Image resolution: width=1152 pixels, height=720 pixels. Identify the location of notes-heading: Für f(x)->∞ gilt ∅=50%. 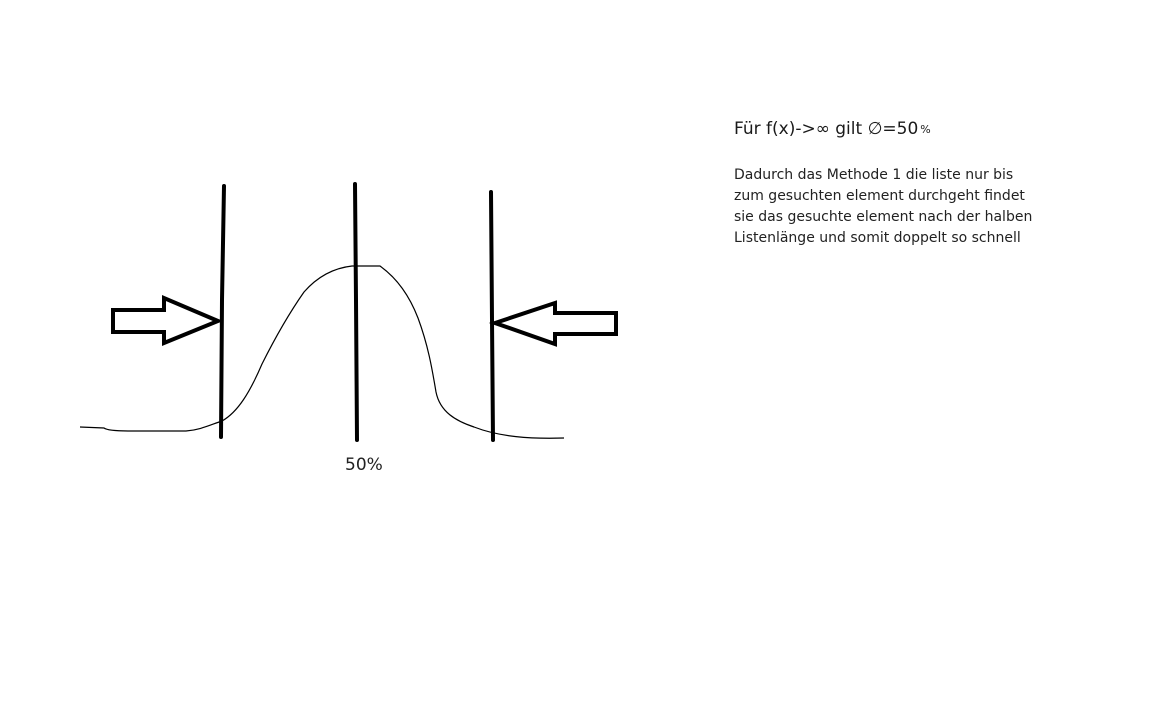
(934, 129).